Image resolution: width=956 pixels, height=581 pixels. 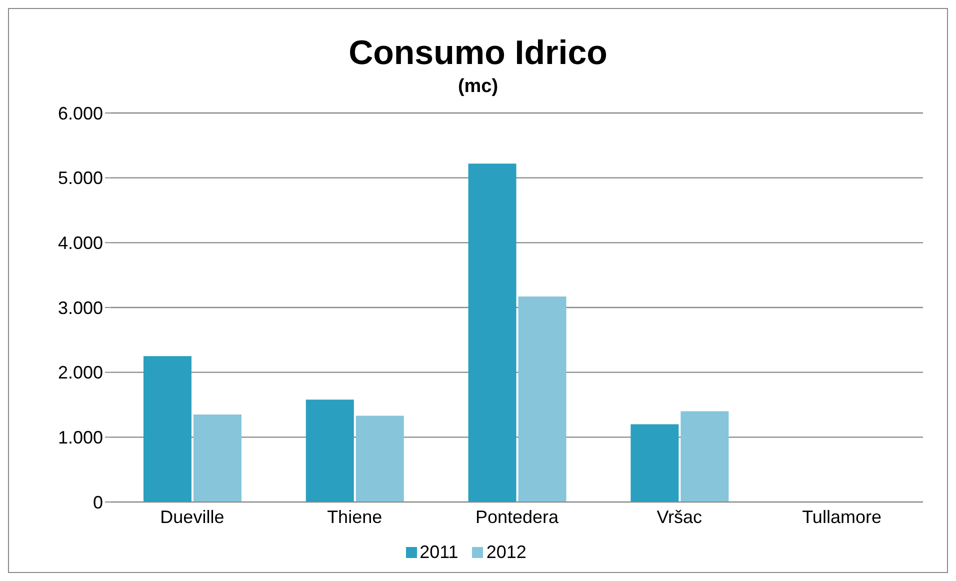 What do you see at coordinates (354, 516) in the screenshot?
I see `x-tick-label: Thiene` at bounding box center [354, 516].